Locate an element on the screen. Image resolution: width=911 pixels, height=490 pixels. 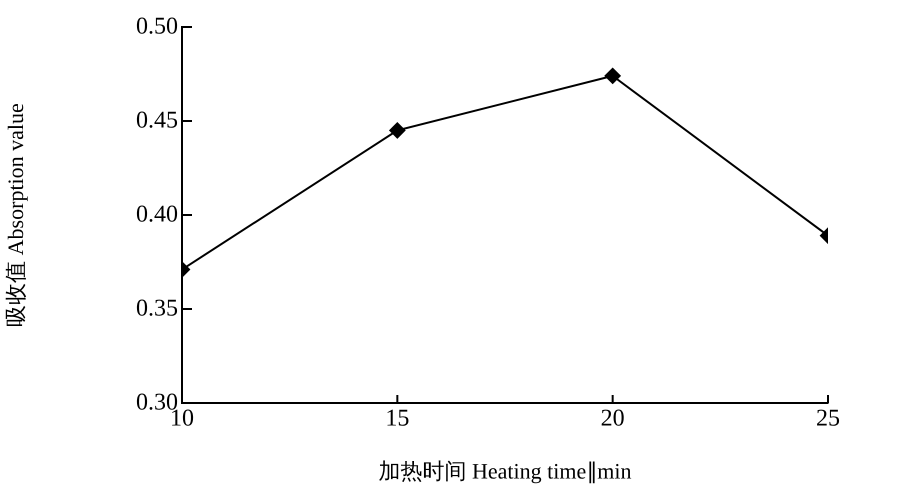
y-axis-title: 吸收值 Absorption value is located at coordinates (15, 215).